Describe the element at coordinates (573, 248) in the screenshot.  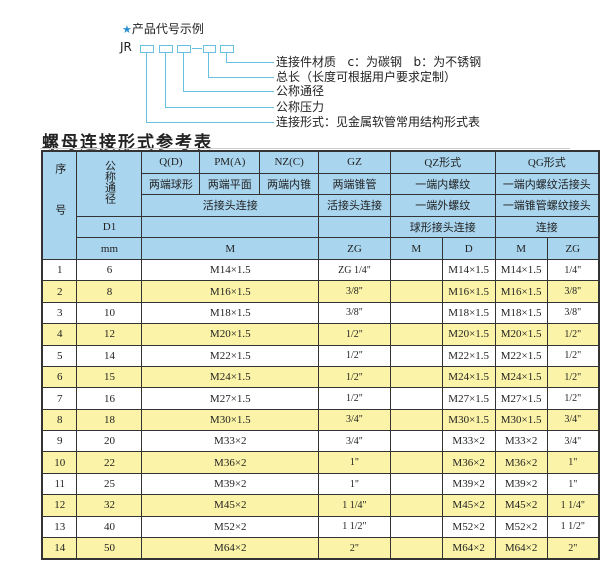
I see `header-qg-zg: ZG` at that location.